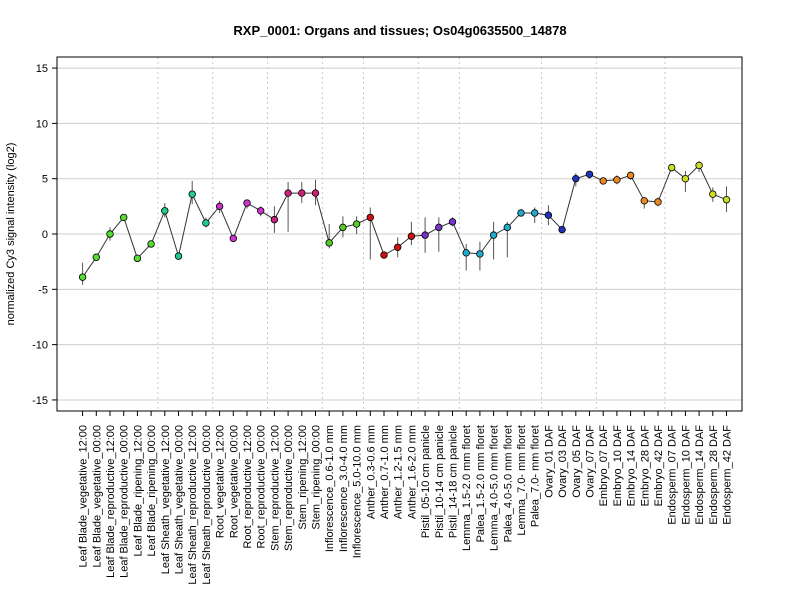 This screenshot has height=600, width=800. Describe the element at coordinates (344, 488) in the screenshot. I see `x-tick-label: Inflorescence_3.0-4.0 mm` at that location.